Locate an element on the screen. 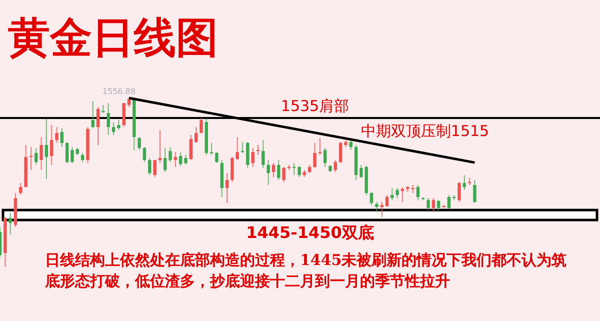  band-label: 1445-1450双底 is located at coordinates (310, 232).